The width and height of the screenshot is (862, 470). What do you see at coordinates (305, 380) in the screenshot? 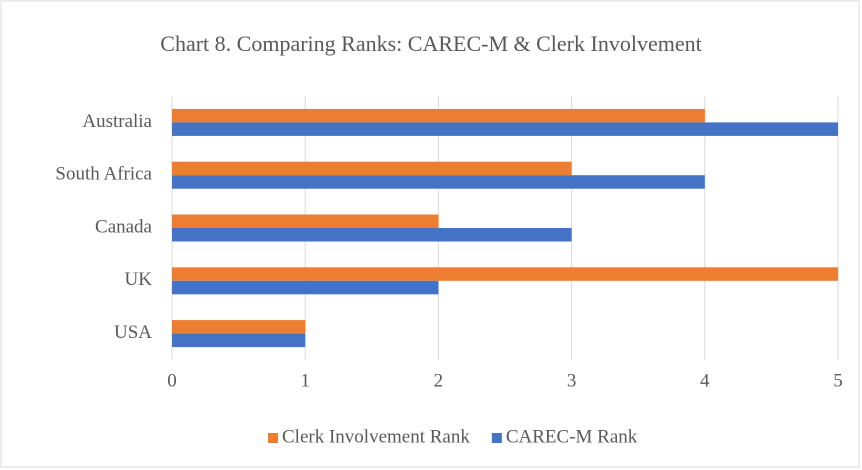
I see `x-tick-label: 1` at bounding box center [305, 380].